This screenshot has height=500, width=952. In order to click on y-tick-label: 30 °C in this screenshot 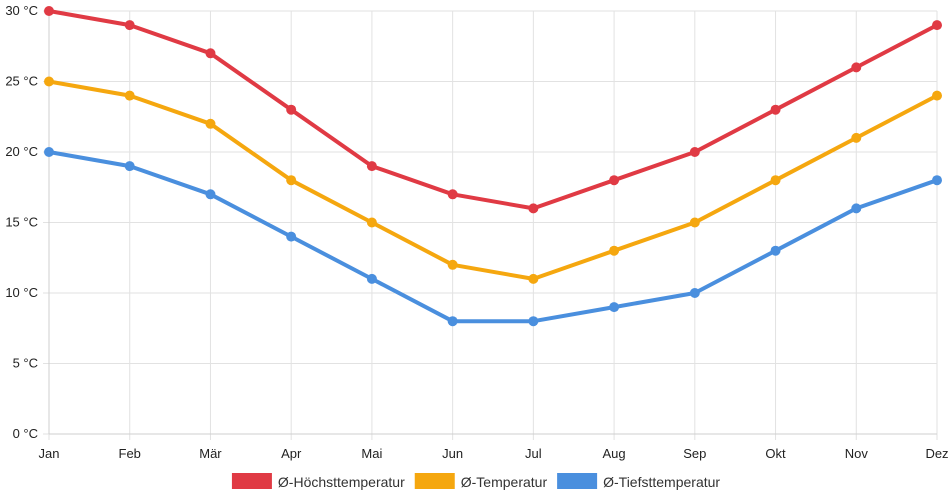, I will do `click(21, 10)`.